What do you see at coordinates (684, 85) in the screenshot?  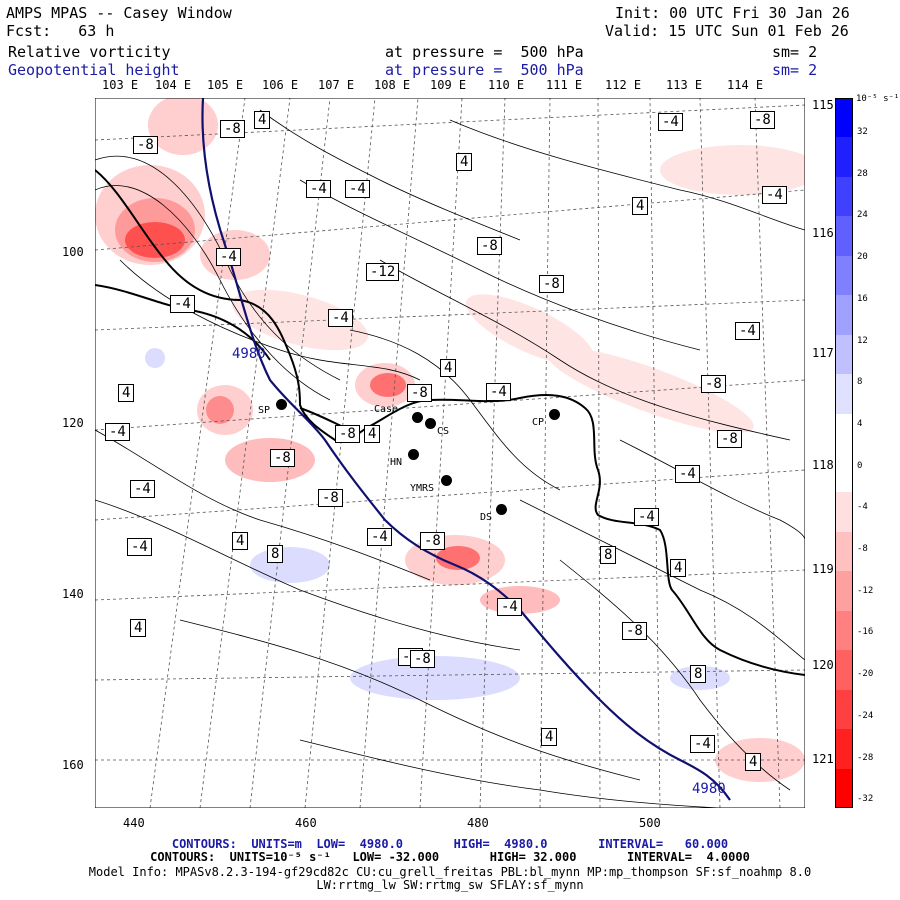 I see `lon-label: 113 E` at bounding box center [684, 85].